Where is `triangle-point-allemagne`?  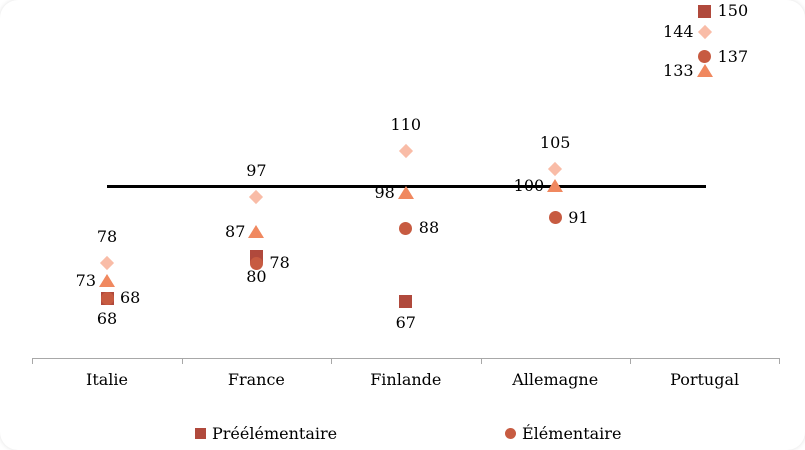 triangle-point-allemagne is located at coordinates (555, 185).